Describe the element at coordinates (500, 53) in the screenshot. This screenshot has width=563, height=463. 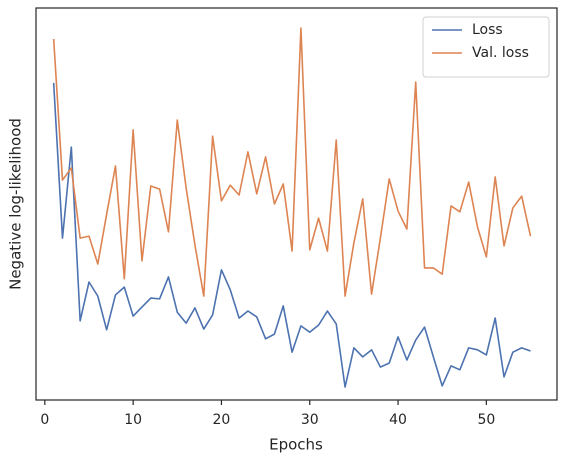
I see `legend-label: Val. loss` at that location.